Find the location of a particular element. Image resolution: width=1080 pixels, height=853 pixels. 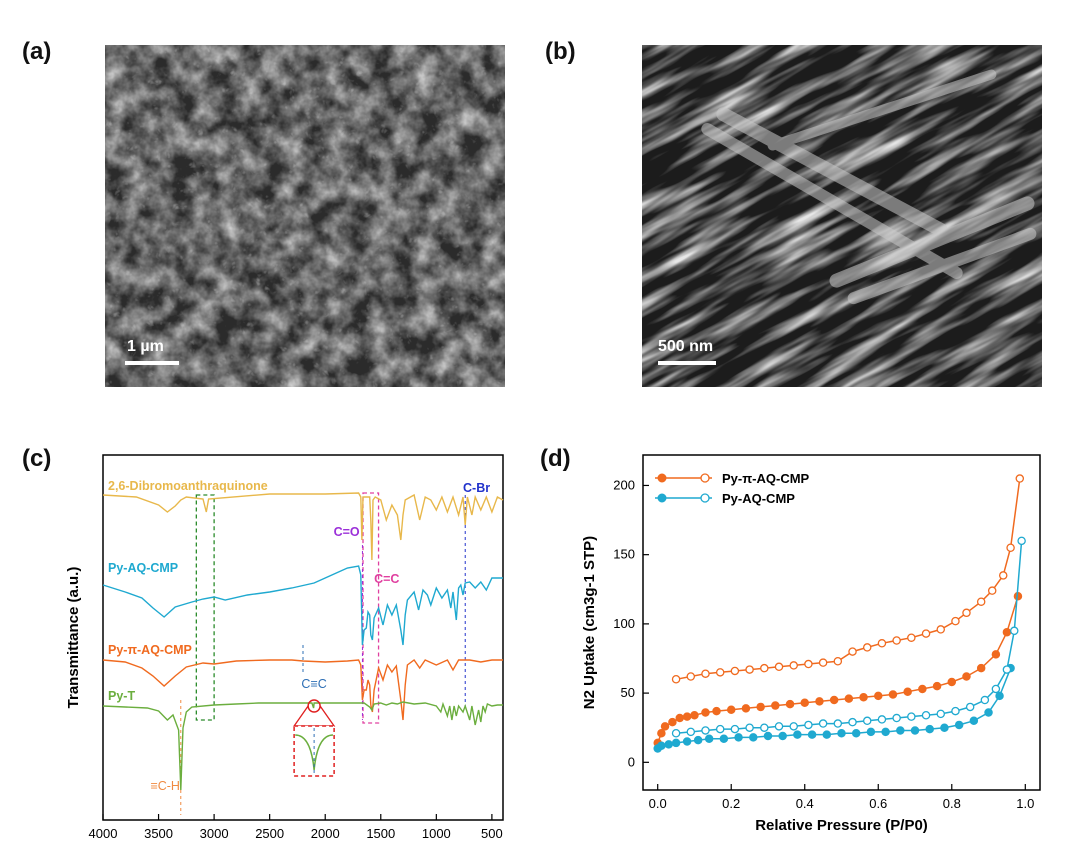

x-tick-label: 1.0 is located at coordinates (1025, 803).